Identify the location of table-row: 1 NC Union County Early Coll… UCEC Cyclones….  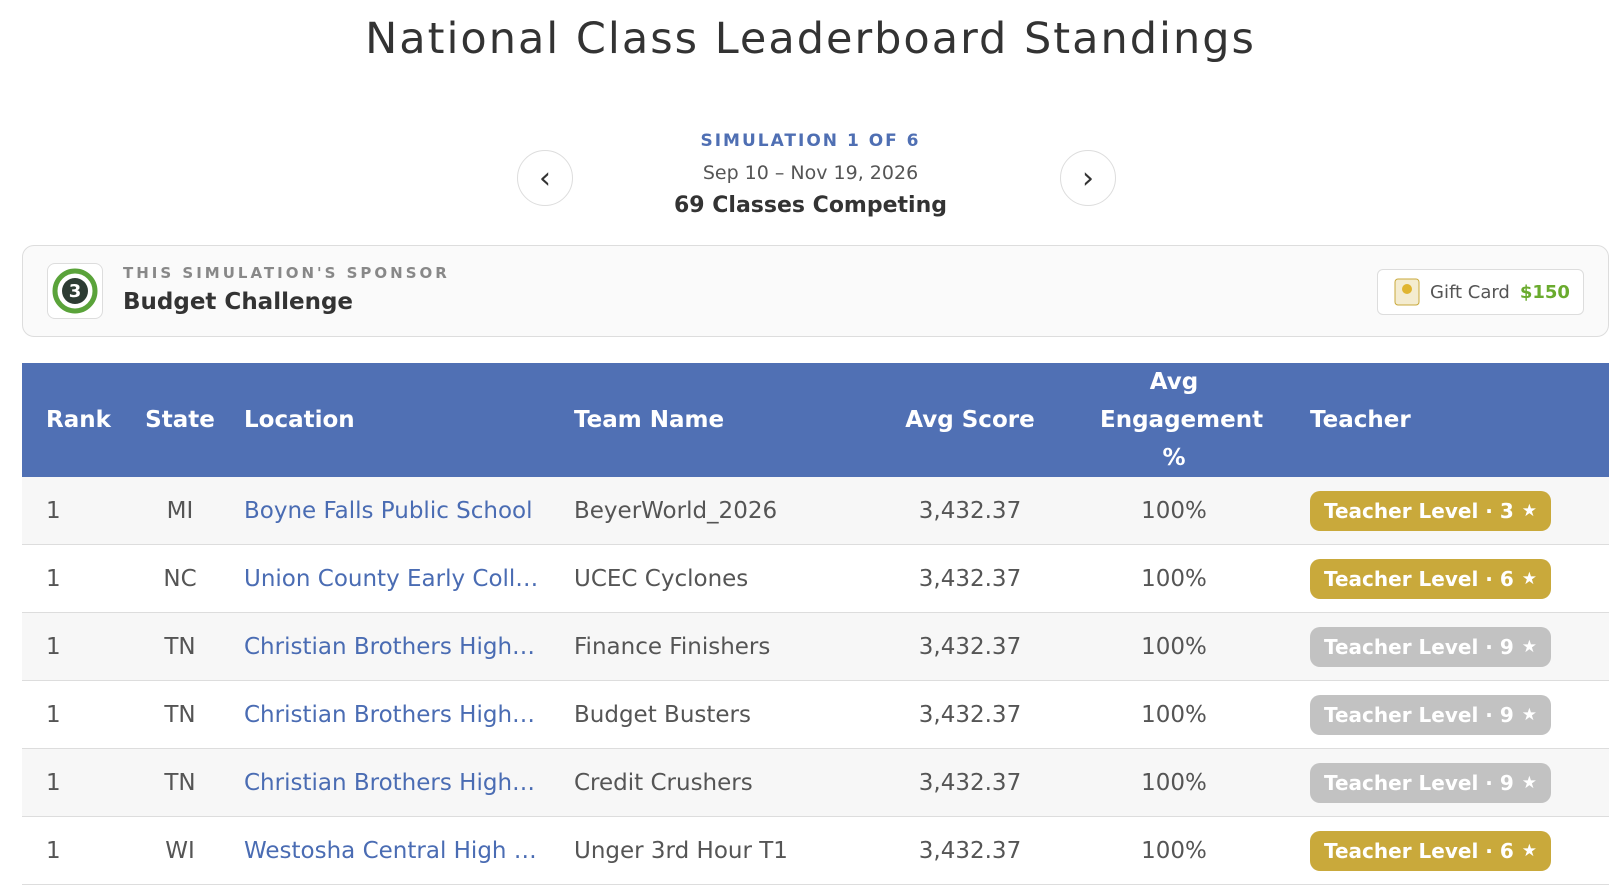
(815, 578).